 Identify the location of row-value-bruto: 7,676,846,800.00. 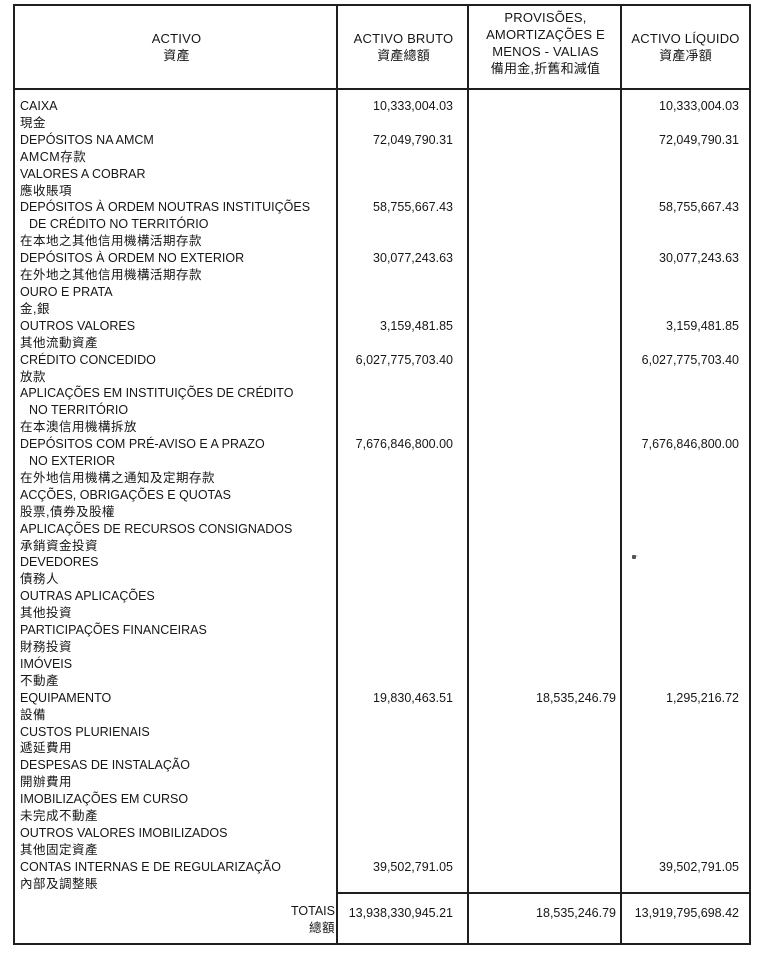
(404, 444).